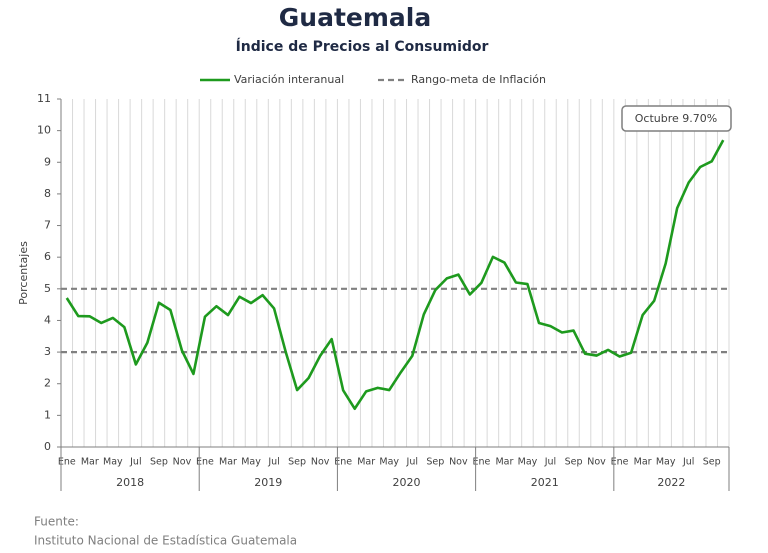 The height and width of the screenshot is (553, 768). Describe the element at coordinates (478, 79) in the screenshot. I see `legend-label: Rango-meta de Inflación` at that location.